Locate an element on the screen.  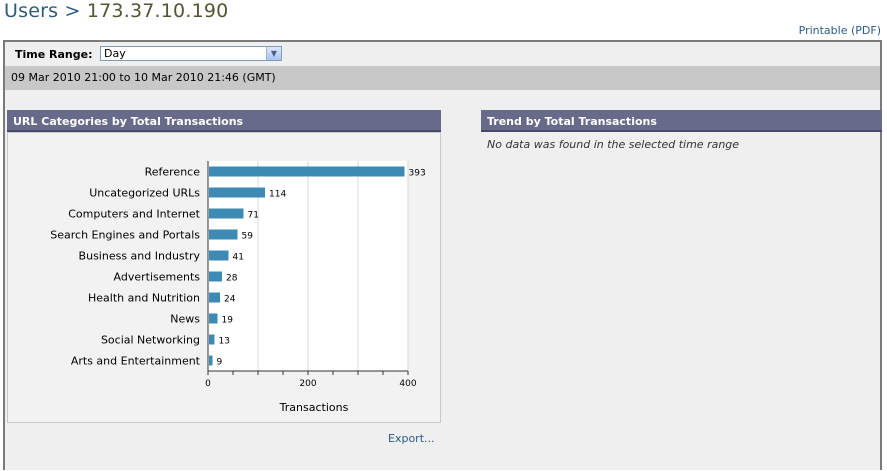
data-label: 28 is located at coordinates (232, 279).